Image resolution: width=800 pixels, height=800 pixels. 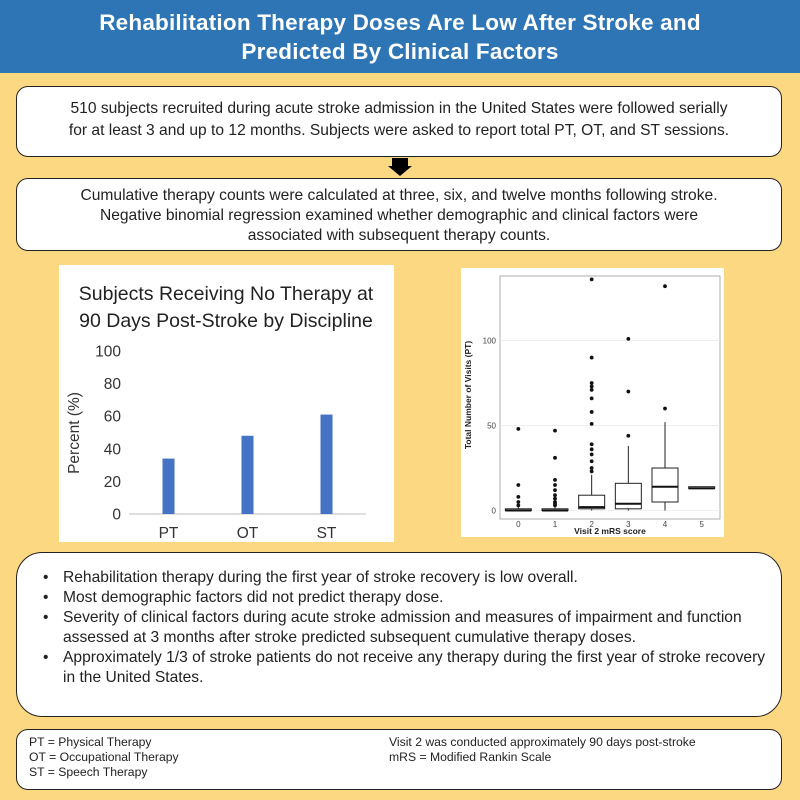 I want to click on boxplot-x-tick-label: 2, so click(x=591, y=524).